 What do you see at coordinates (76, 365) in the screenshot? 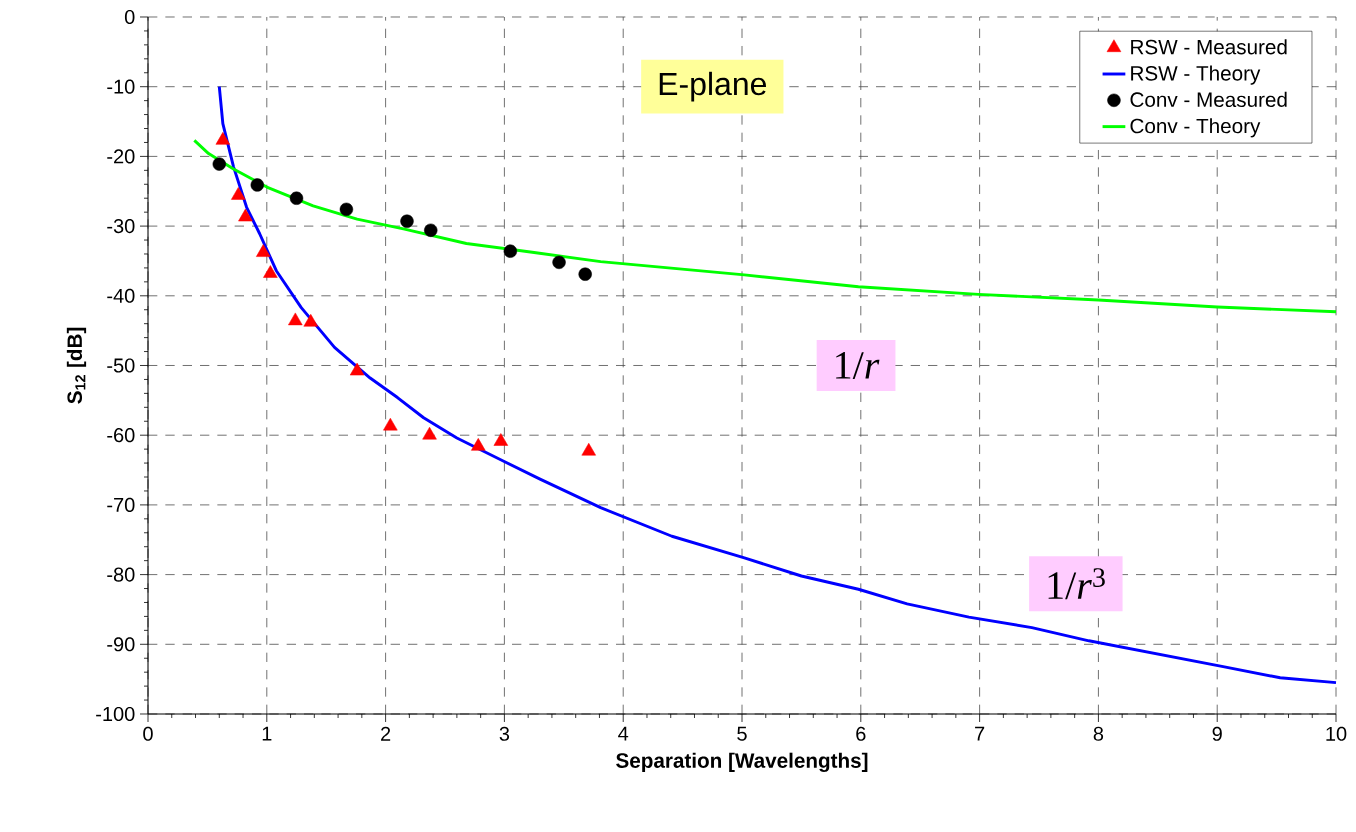
I see `y-axis-title: S$_{12}$ [dB]` at bounding box center [76, 365].